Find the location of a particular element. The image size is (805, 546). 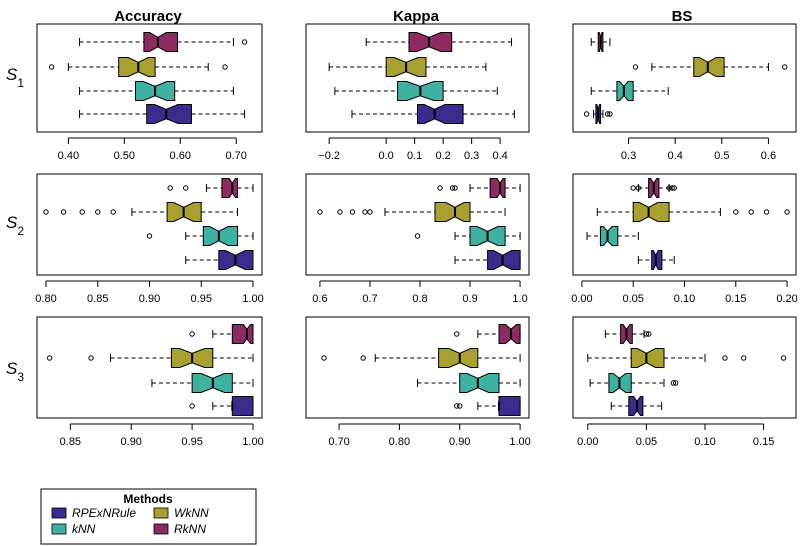

row-labels: S1 S2 S3 is located at coordinates (15, 224).